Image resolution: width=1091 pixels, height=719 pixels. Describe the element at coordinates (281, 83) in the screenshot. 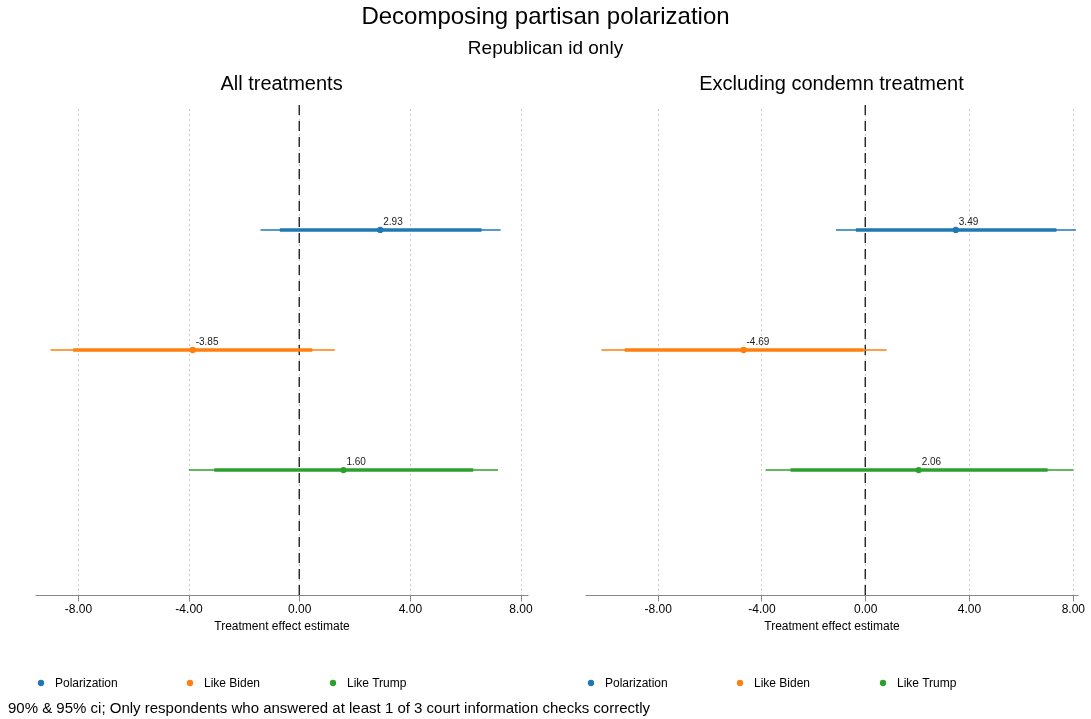

I see `chart-title: All treatments` at that location.